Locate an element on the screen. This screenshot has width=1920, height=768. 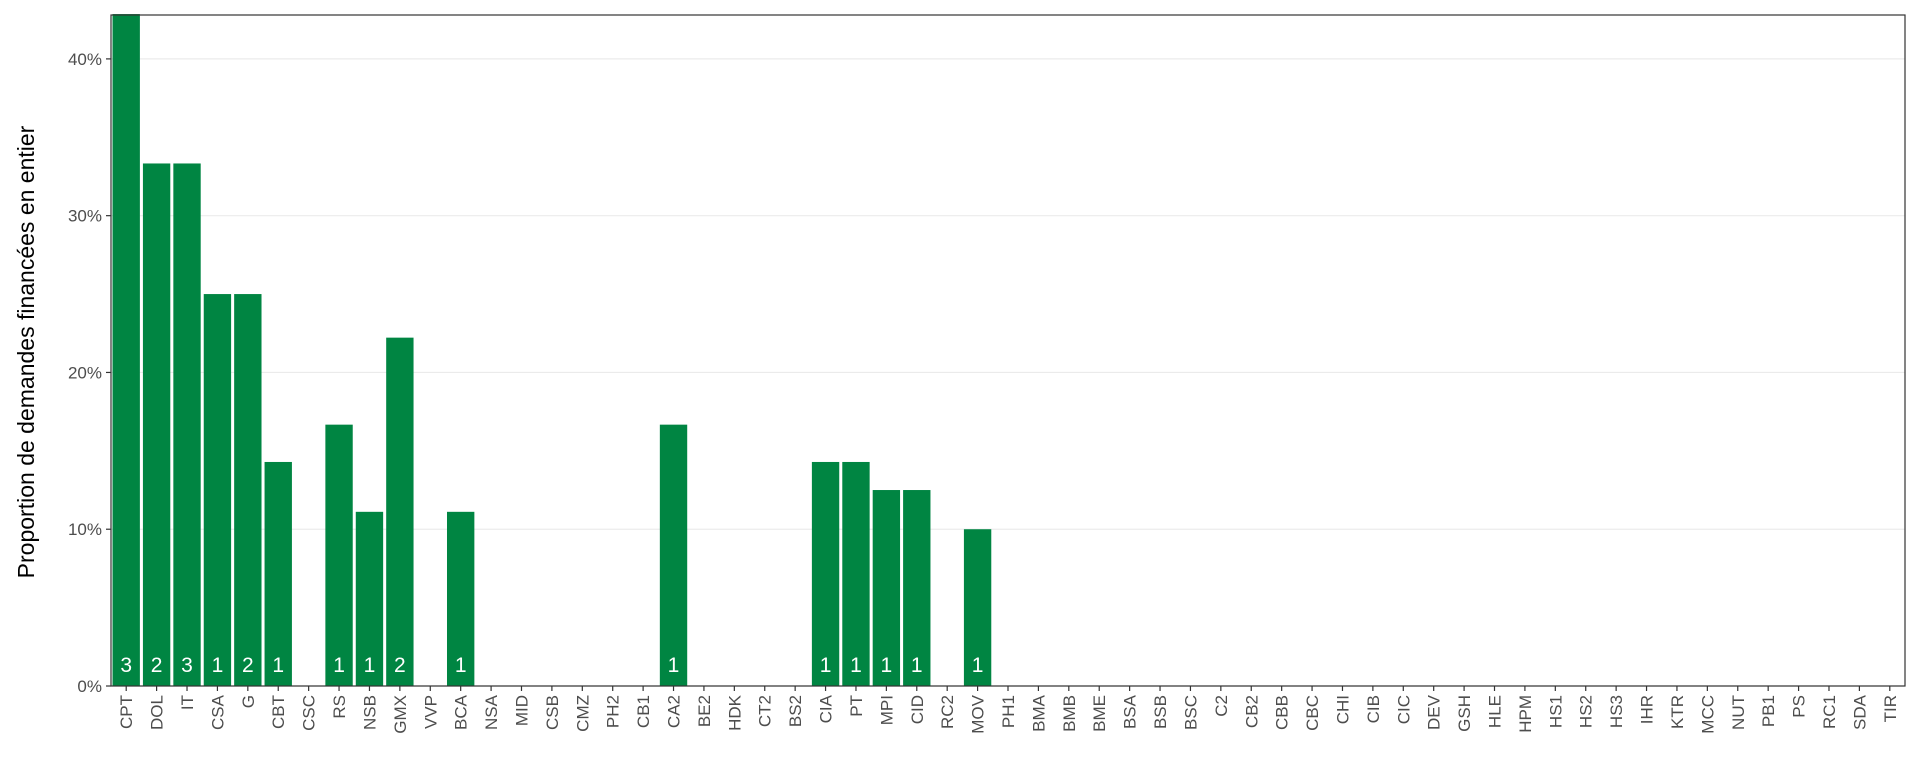
x-tick-label: BMA is located at coordinates (1038, 713).